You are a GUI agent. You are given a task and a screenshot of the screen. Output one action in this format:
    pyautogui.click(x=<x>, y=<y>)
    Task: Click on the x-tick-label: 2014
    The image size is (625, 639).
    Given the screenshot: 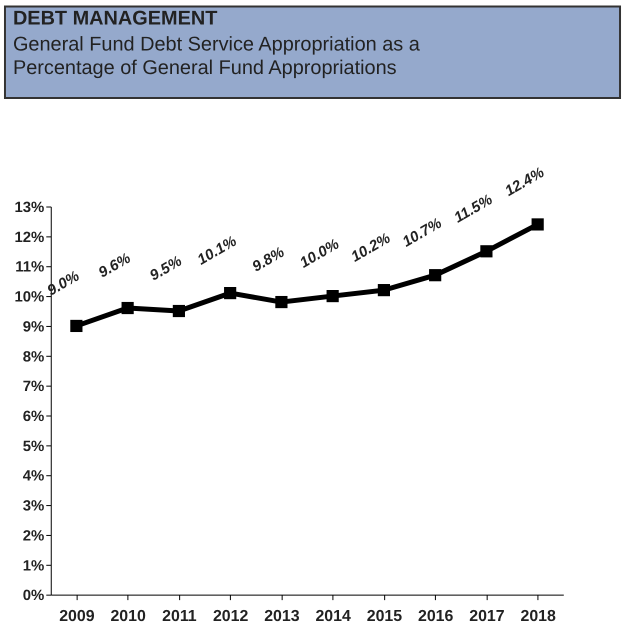 What is the action you would take?
    pyautogui.click(x=333, y=617)
    